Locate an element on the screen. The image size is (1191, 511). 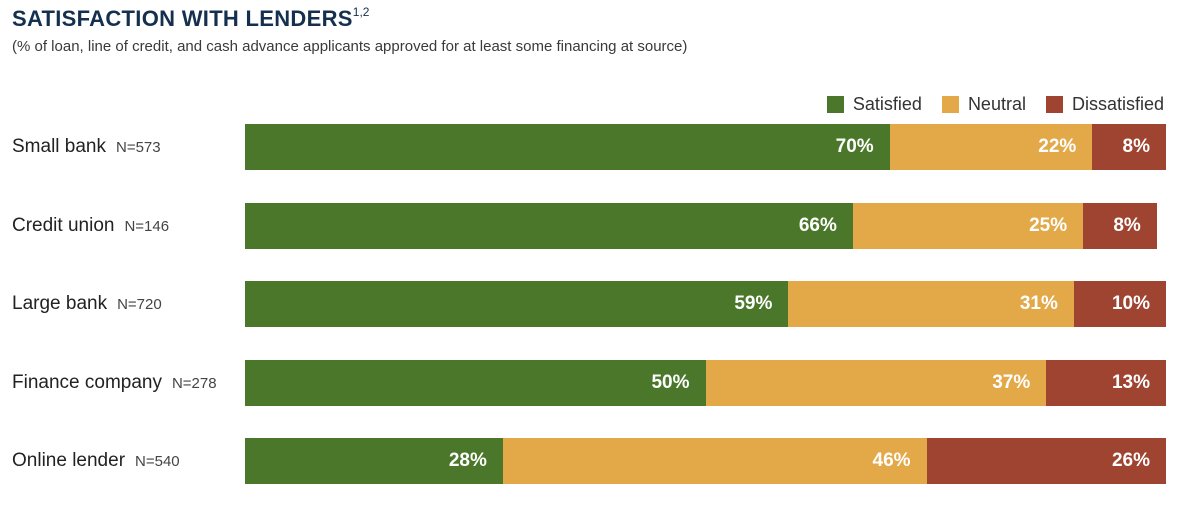
data-label: 10% is located at coordinates (1130, 303).